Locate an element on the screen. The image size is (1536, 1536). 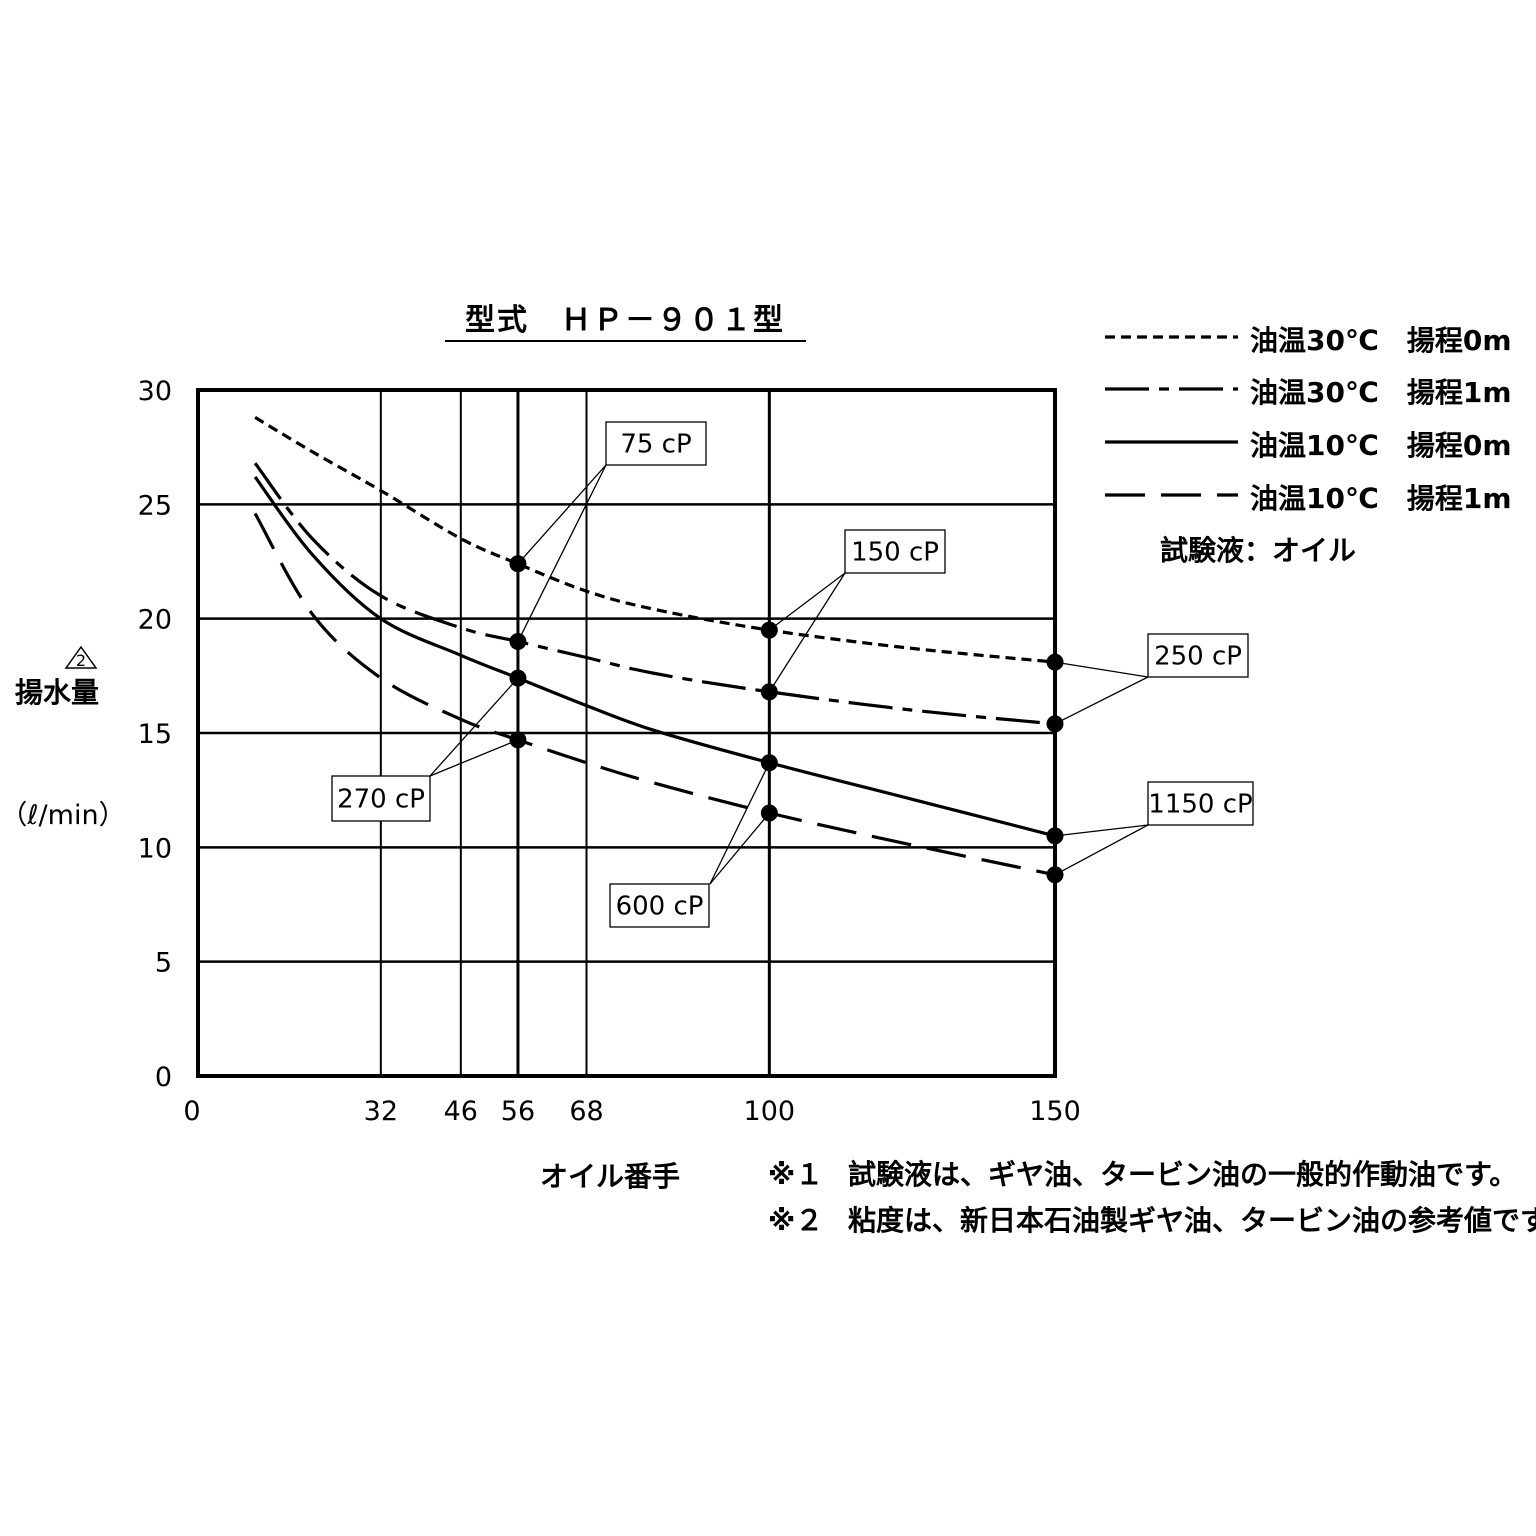
annotation-label: 250 cP is located at coordinates (1198, 657).